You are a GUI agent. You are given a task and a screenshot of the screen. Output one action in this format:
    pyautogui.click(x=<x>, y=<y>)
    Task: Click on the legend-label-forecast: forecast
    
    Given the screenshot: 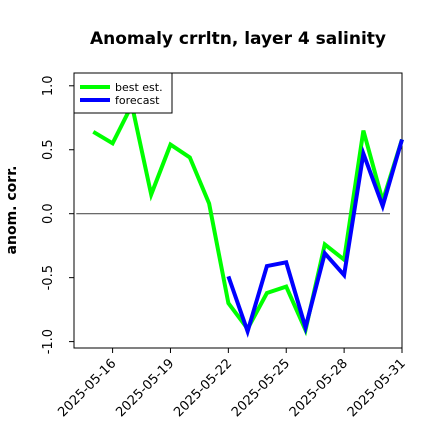 What is the action you would take?
    pyautogui.click(x=137, y=100)
    